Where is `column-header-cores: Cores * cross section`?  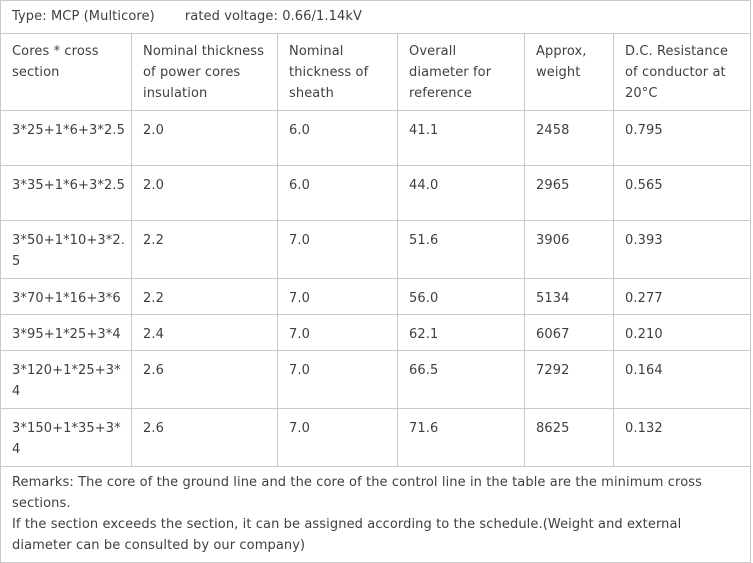
column-header-cores: Cores * cross section is located at coordinates (66, 72).